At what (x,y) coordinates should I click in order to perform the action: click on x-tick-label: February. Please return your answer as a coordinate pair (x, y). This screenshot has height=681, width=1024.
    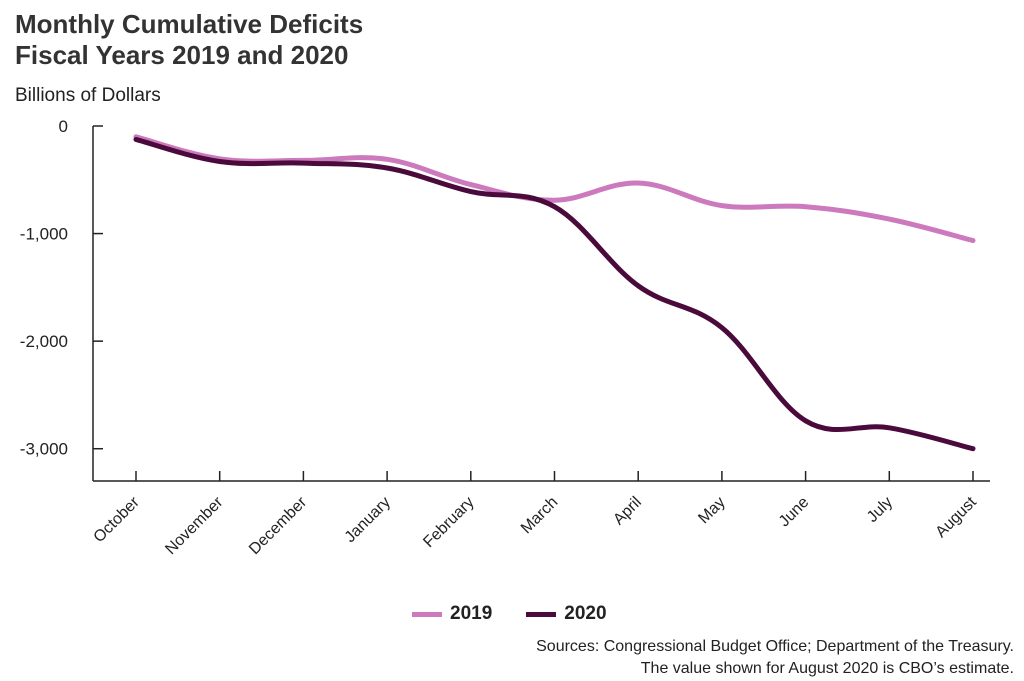
    Looking at the image, I should click on (448, 522).